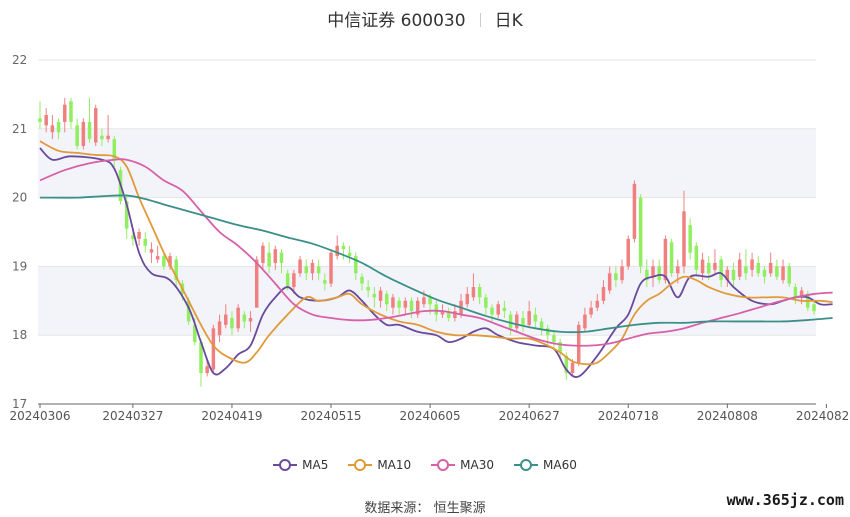  I want to click on legend-item-ma5: MA5, so click(300, 465).